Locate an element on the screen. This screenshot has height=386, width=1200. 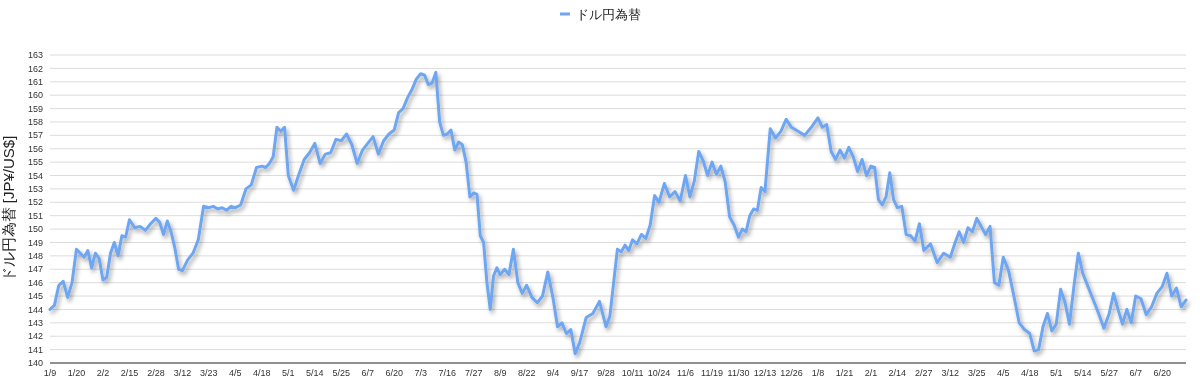
y-tick-label: 147 is located at coordinates (35, 269).